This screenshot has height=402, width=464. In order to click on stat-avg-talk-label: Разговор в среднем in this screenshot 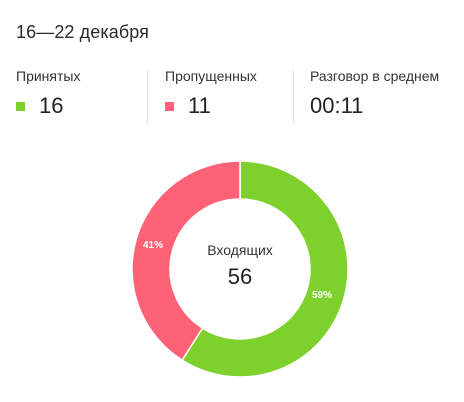, I will do `click(375, 76)`.